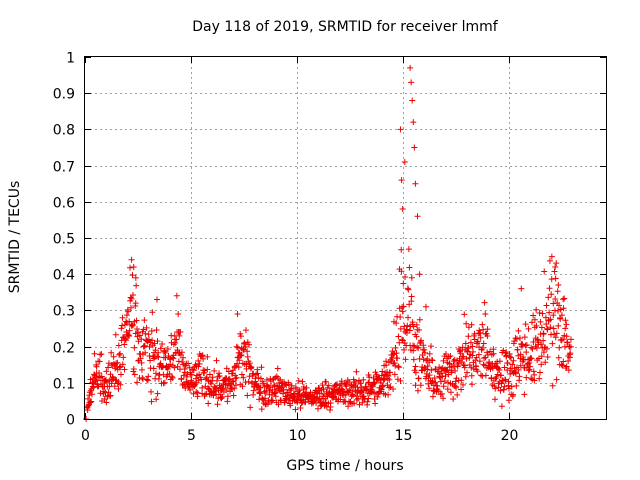 The image size is (640, 480). What do you see at coordinates (85, 436) in the screenshot?
I see `x-tick-label: 0` at bounding box center [85, 436].